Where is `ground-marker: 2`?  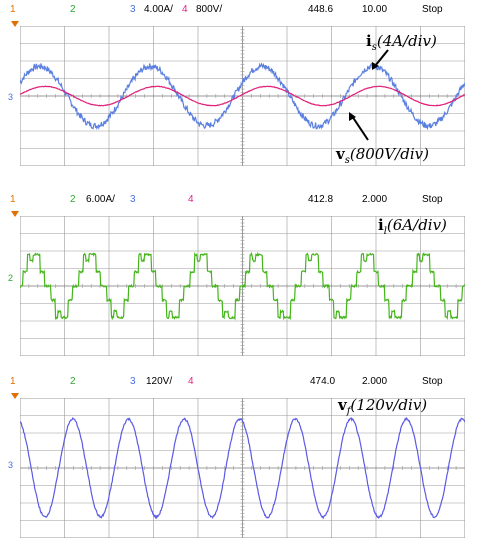
ground-marker: 2 is located at coordinates (11, 278).